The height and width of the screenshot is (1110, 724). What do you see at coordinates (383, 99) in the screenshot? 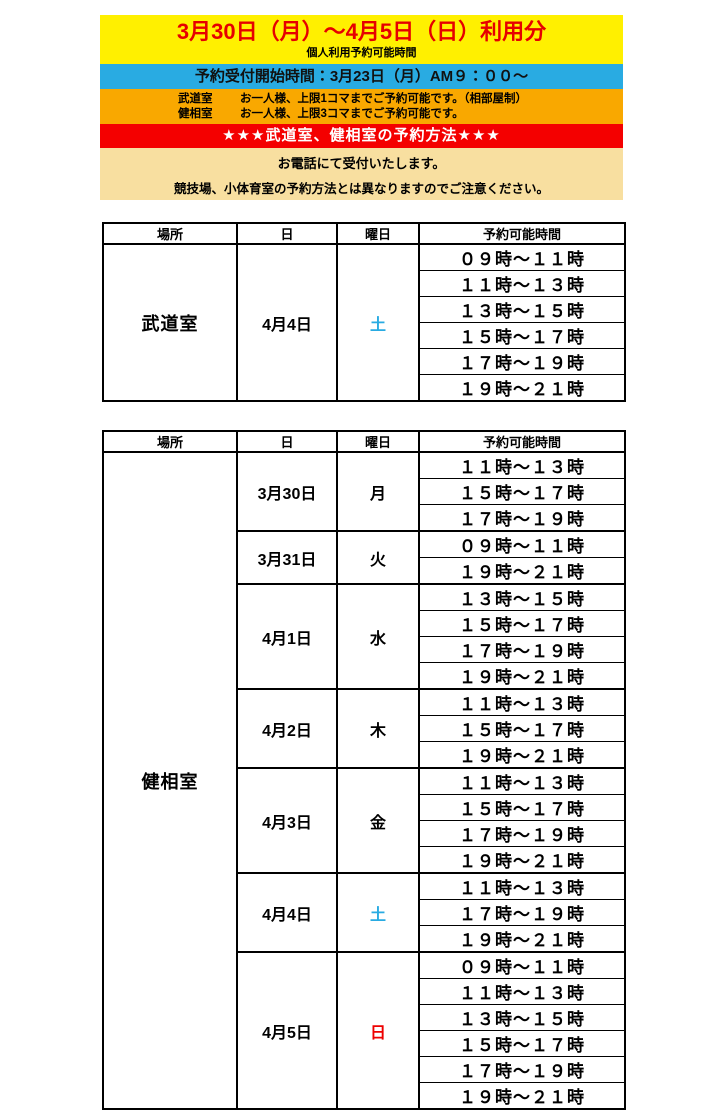
I see `rule-budo-text: お一人様、上限1コマまでご予約可能です。（相部屋制）` at bounding box center [383, 99].